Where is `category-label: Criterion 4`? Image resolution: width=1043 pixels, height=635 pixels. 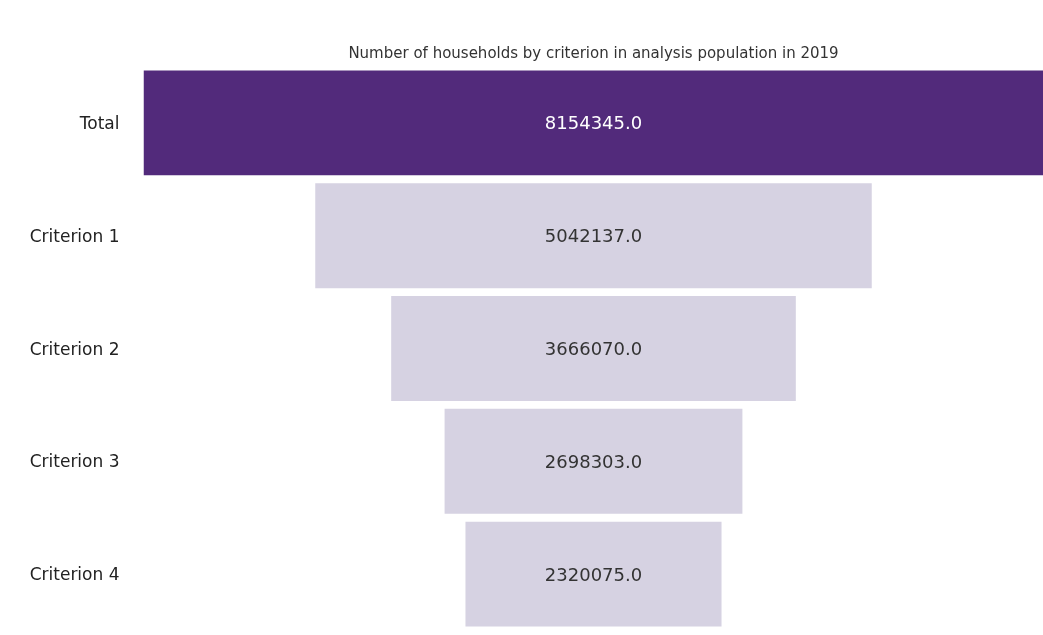 category-label: Criterion 4 is located at coordinates (74, 574).